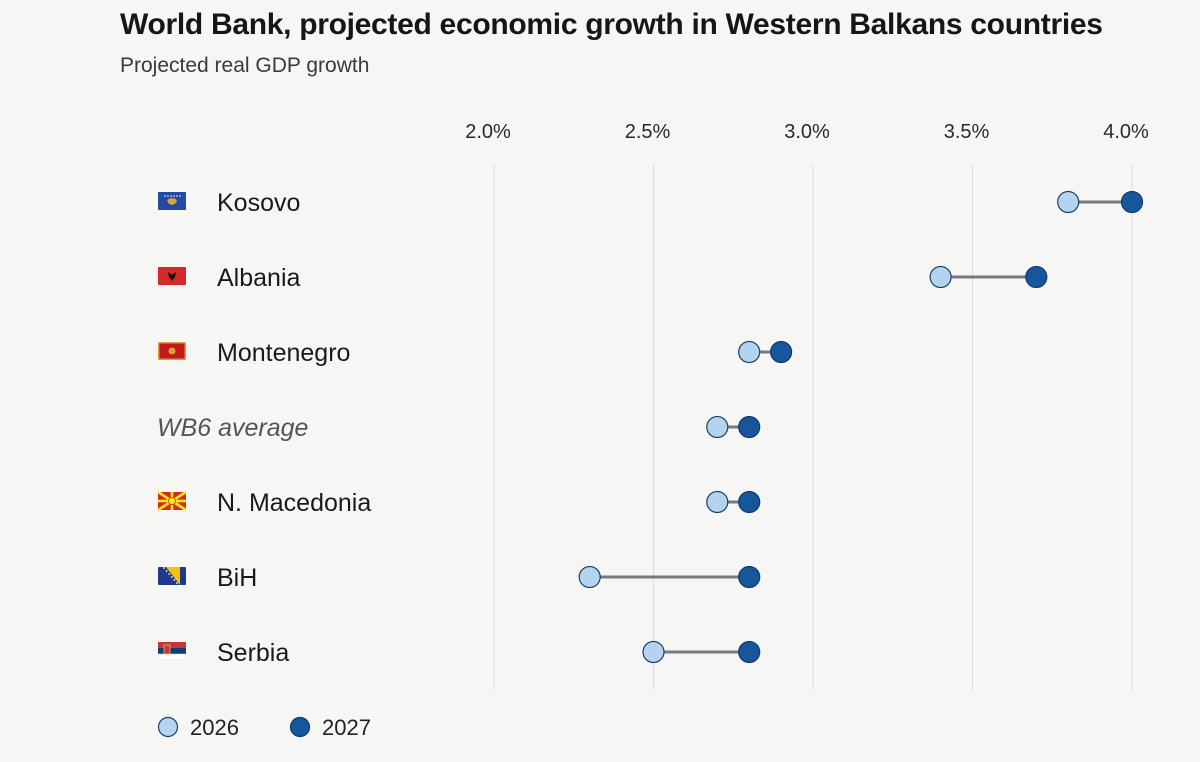  Describe the element at coordinates (300, 727) in the screenshot. I see `legend-marker-2027` at that location.